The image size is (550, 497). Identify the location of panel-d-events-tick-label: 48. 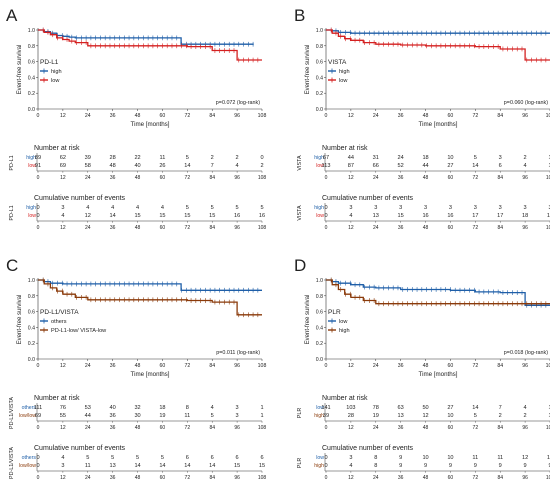
(426, 478).